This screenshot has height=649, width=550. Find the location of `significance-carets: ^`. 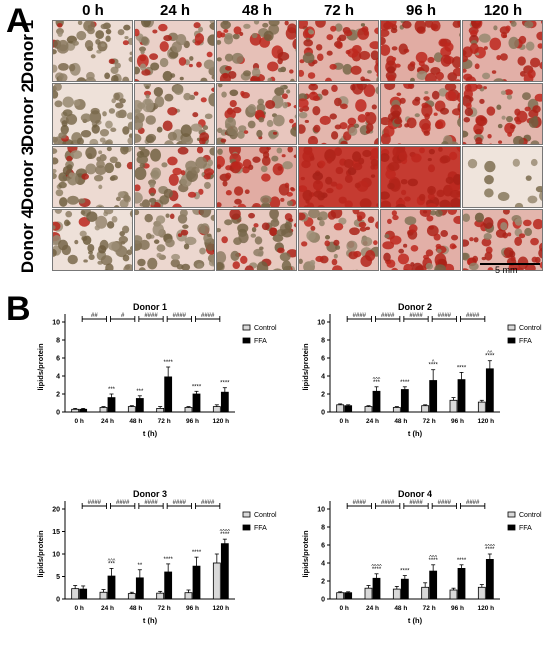

significance-carets: ^ is located at coordinates (433, 363).